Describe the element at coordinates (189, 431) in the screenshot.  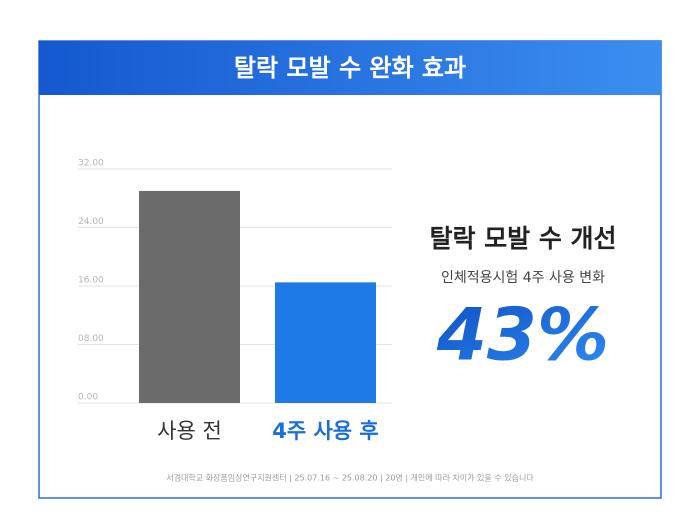
I see `x-tick-label: 사용 전` at that location.